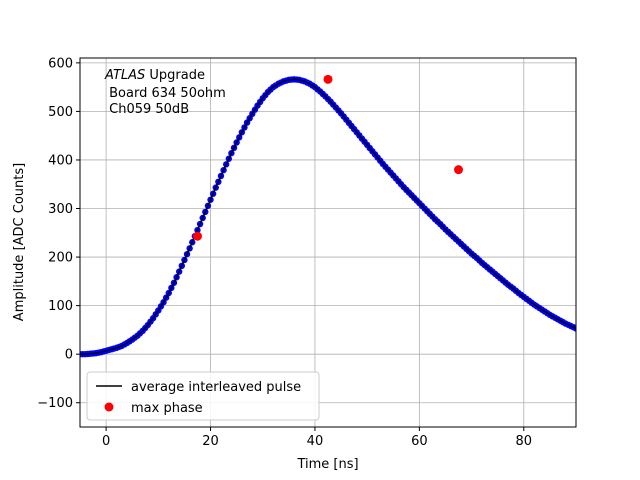 This screenshot has height=480, width=640. I want to click on x-axis-ticks: 0 20 40 60 80, so click(317, 438).